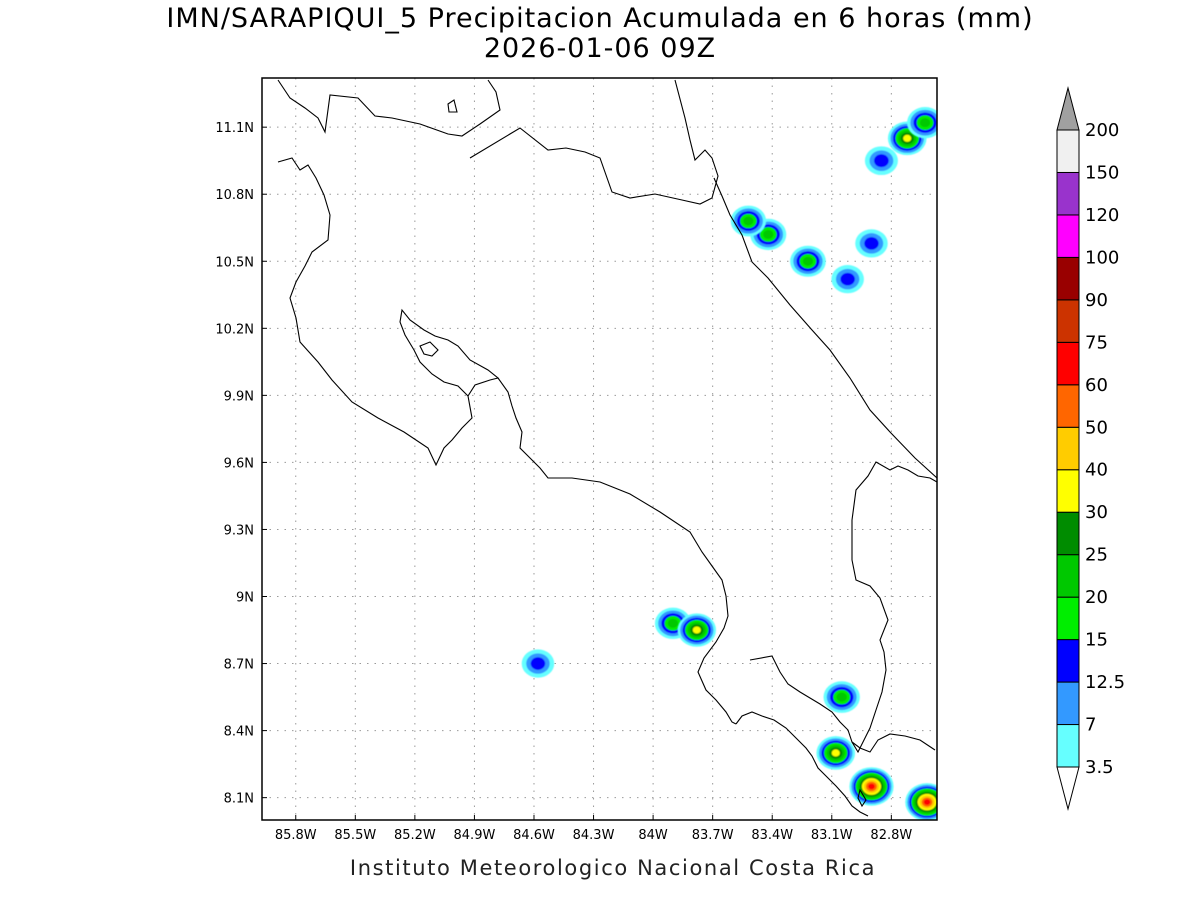  I want to click on colorbar-level-label: 20, so click(1096, 597).